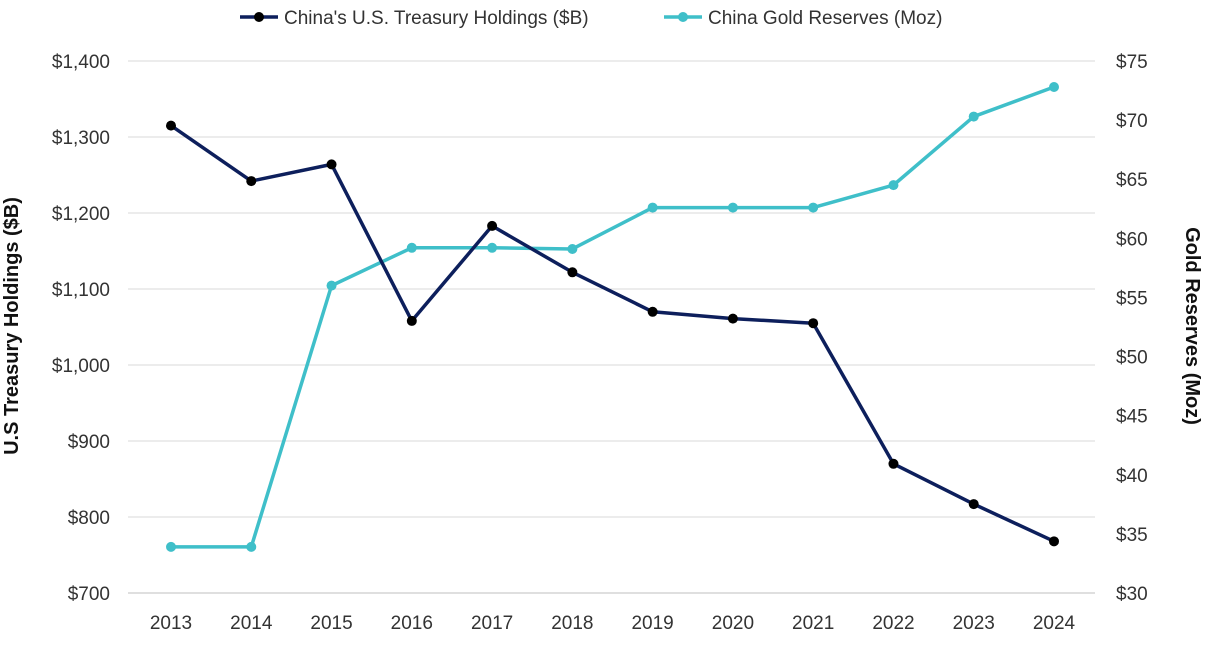 The image size is (1209, 648). Describe the element at coordinates (652, 623) in the screenshot. I see `x-tick-label: 2019` at that location.